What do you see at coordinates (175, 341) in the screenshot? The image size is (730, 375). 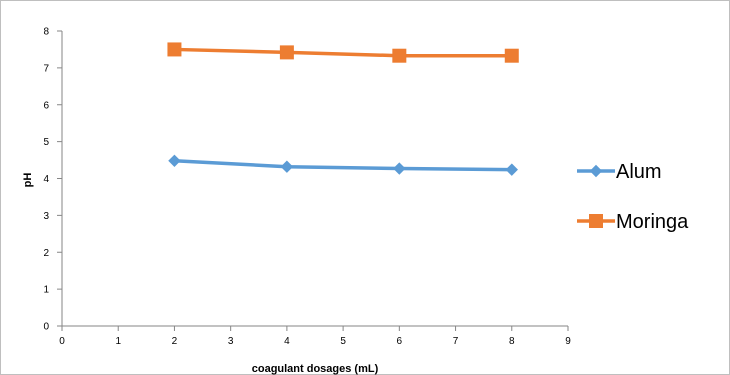 I see `x-tick-label: 2` at bounding box center [175, 341].